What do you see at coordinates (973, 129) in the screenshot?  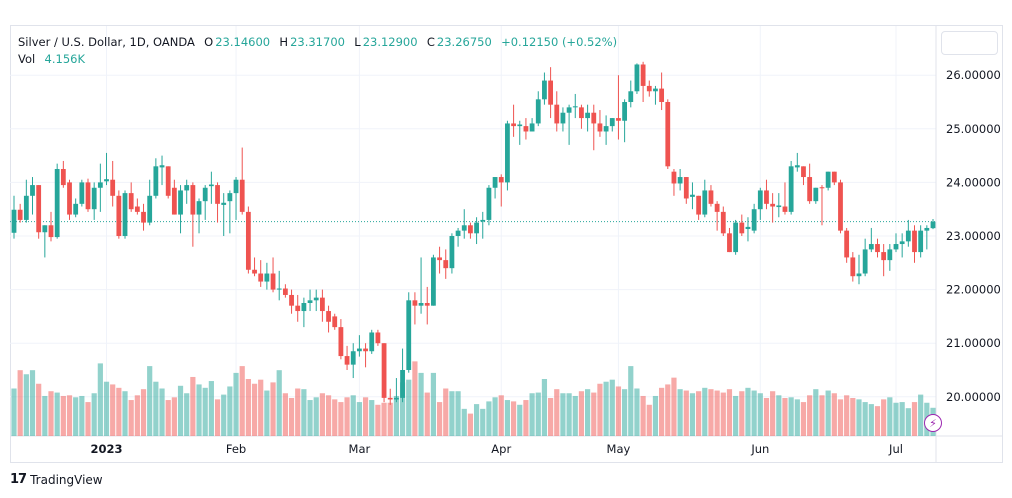 I see `price-tick-label: 25.00000` at bounding box center [973, 129].